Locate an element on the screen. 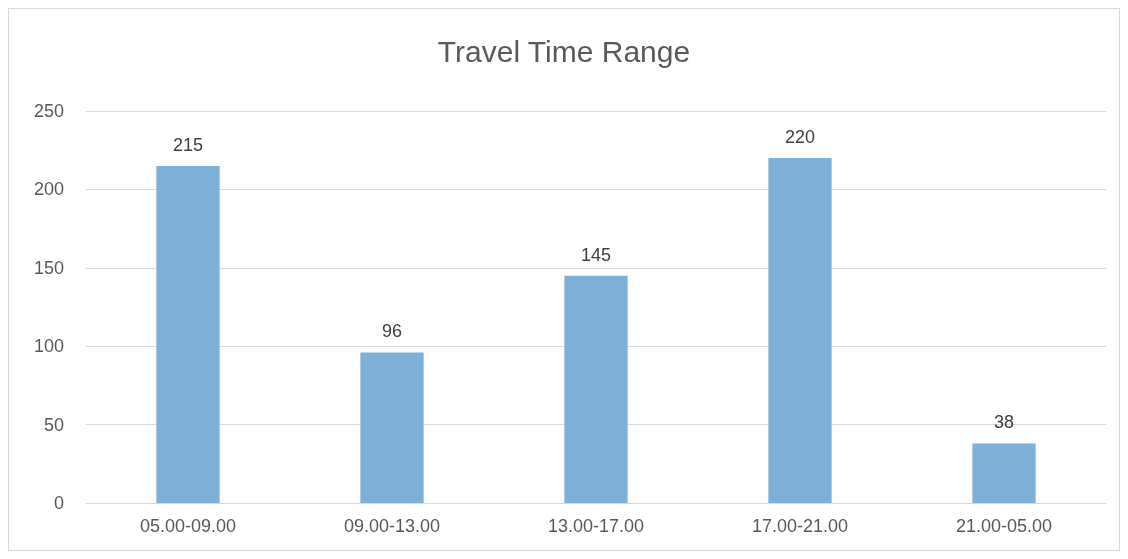  data-label: 145 is located at coordinates (596, 254).